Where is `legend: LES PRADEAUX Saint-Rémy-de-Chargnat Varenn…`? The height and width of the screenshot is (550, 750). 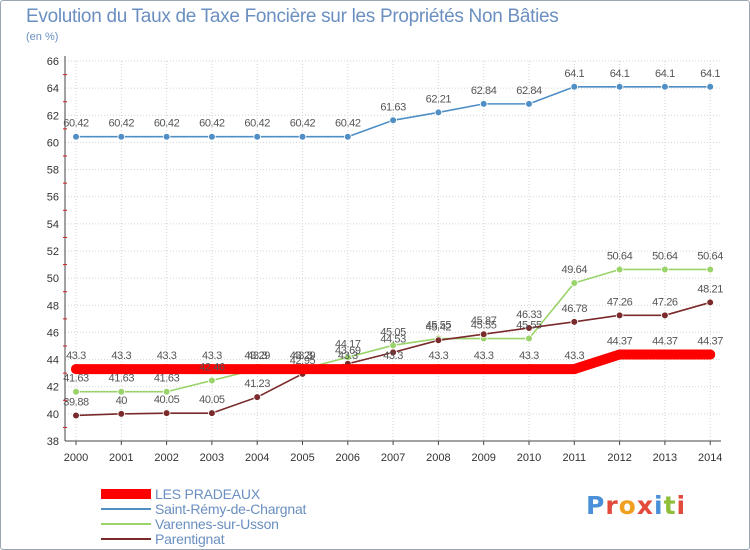 legend: LES PRADEAUX Saint-Rémy-de-Chargnat Varenn… is located at coordinates (204, 516).